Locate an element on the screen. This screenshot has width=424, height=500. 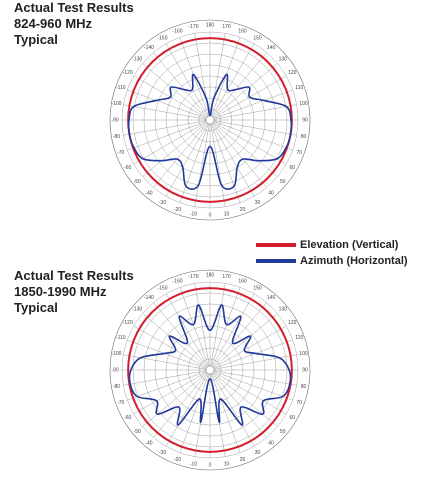
angle-tick-label: 120 is located at coordinates (292, 323).